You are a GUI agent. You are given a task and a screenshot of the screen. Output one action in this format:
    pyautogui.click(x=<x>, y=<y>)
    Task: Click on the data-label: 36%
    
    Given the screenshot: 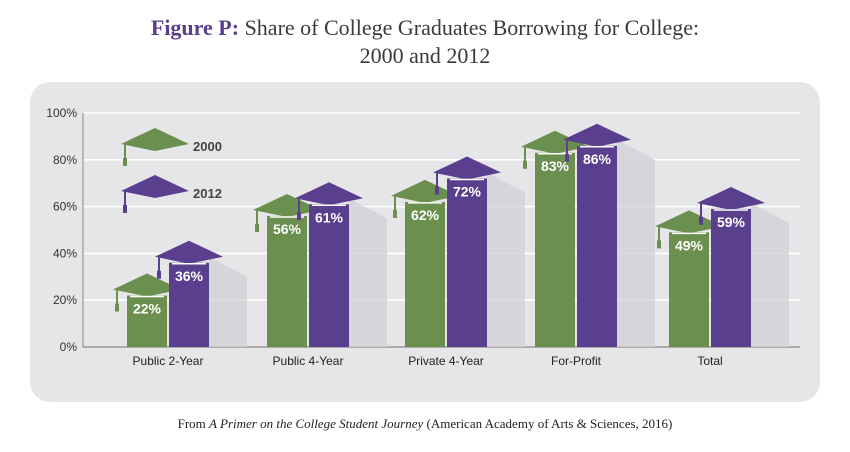 What is the action you would take?
    pyautogui.click(x=189, y=276)
    